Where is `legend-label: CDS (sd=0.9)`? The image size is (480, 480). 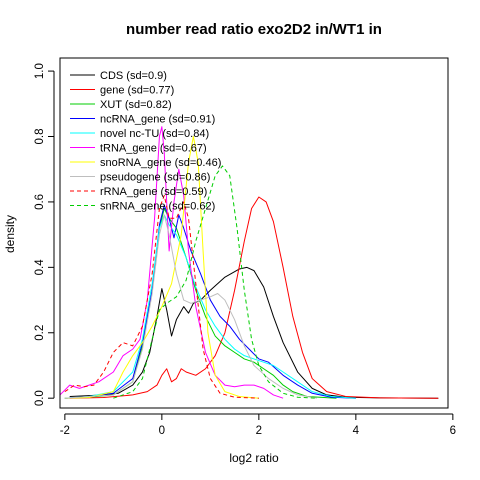 legend-label: CDS (sd=0.9) is located at coordinates (133, 76).